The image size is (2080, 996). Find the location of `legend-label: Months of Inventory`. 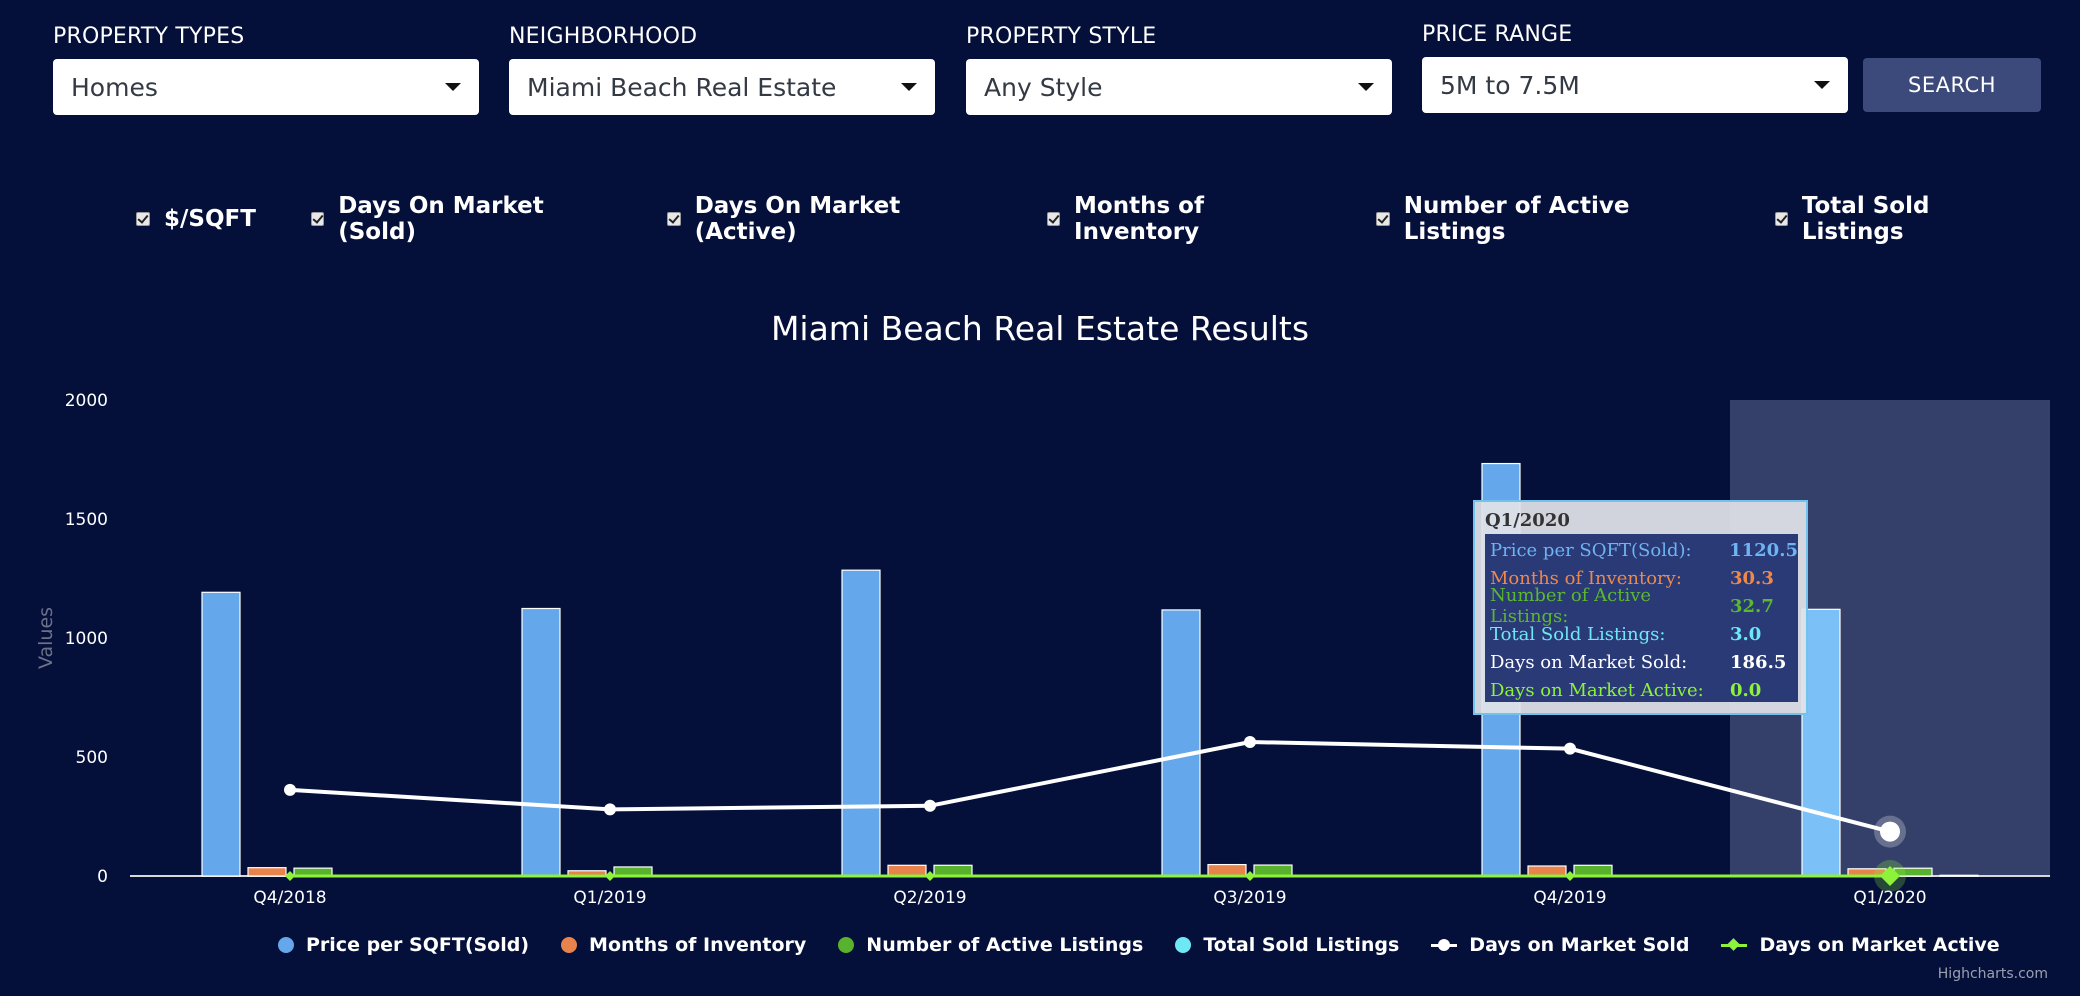

legend-label: Months of Inventory is located at coordinates (698, 945).